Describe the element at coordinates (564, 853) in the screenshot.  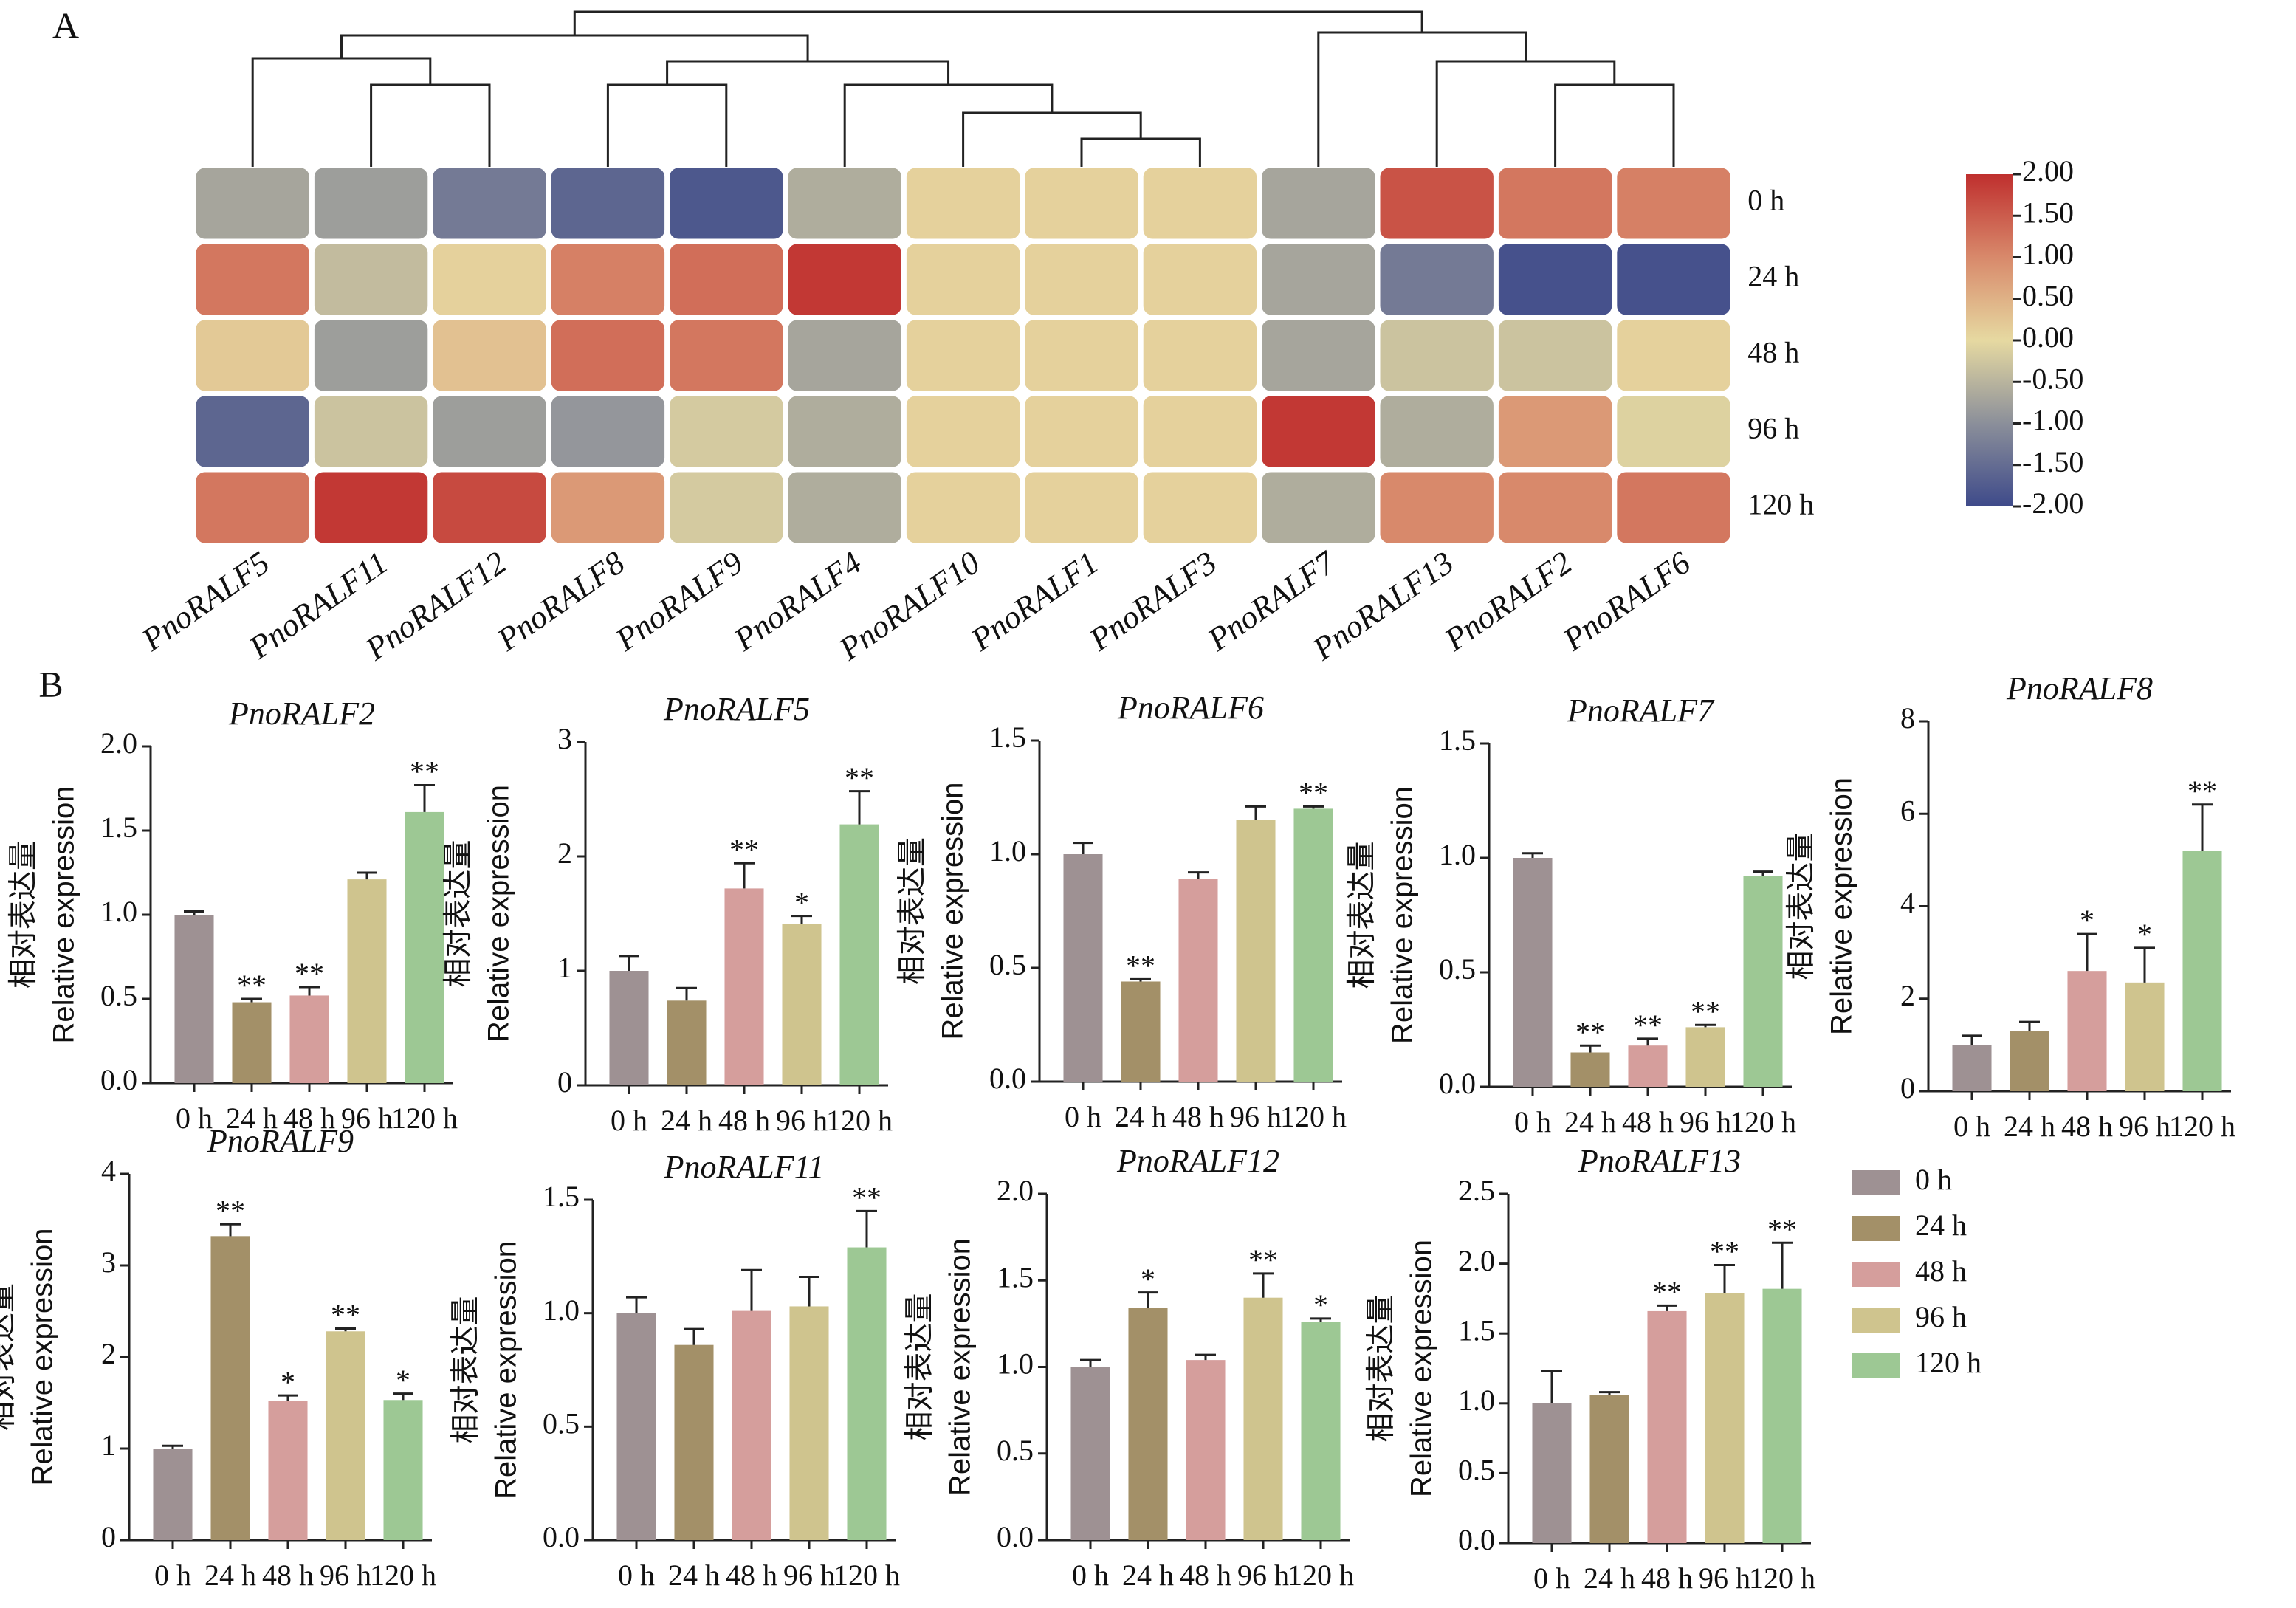
I see `y-tick-label: 2` at that location.